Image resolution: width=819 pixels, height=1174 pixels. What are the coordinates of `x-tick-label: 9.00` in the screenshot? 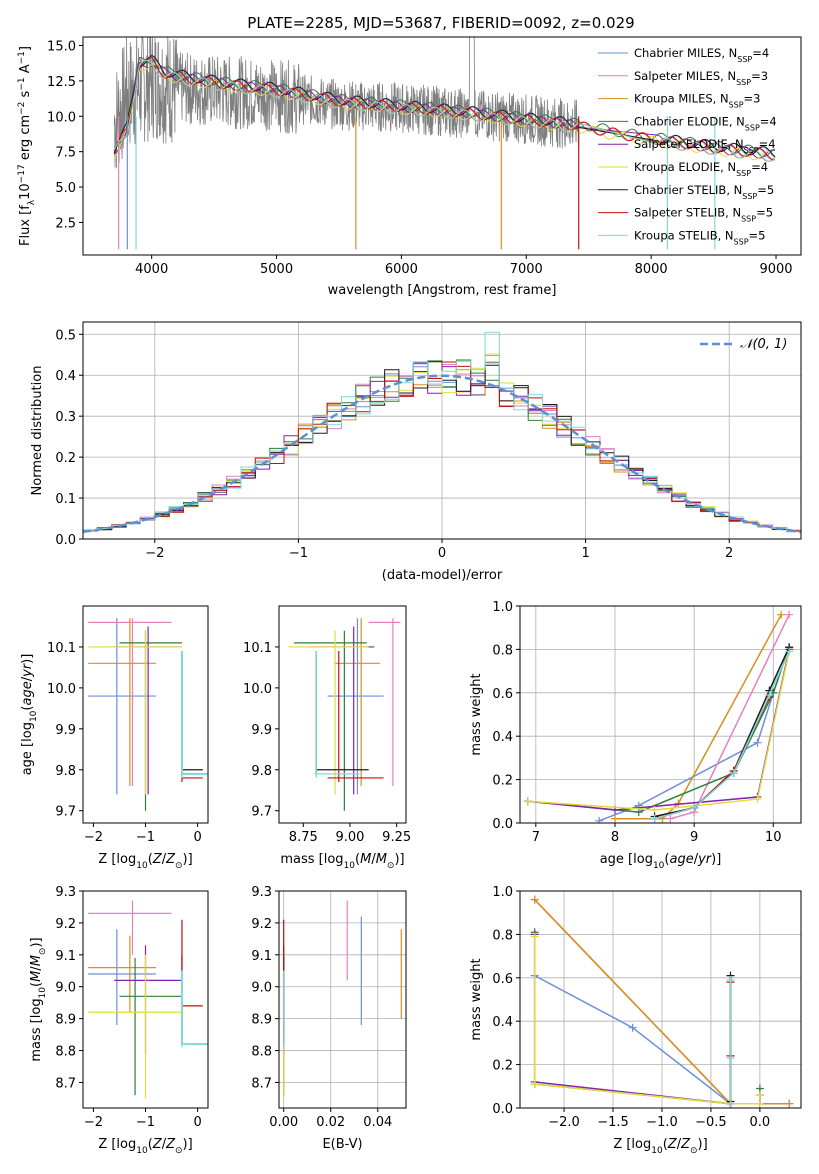 It's located at (349, 837).